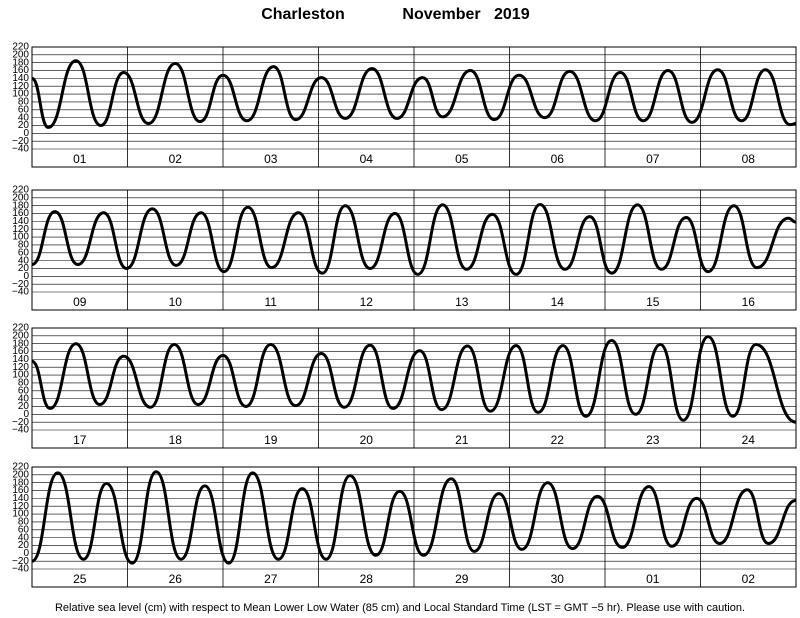 The width and height of the screenshot is (800, 618). Describe the element at coordinates (749, 302) in the screenshot. I see `x-tick-label: 16` at that location.